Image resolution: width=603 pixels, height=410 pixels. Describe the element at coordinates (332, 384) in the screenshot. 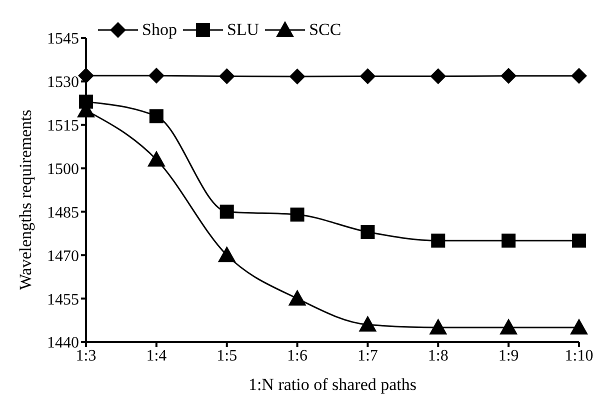

I see `x-axis-title: 1:N ratio of shared paths` at that location.